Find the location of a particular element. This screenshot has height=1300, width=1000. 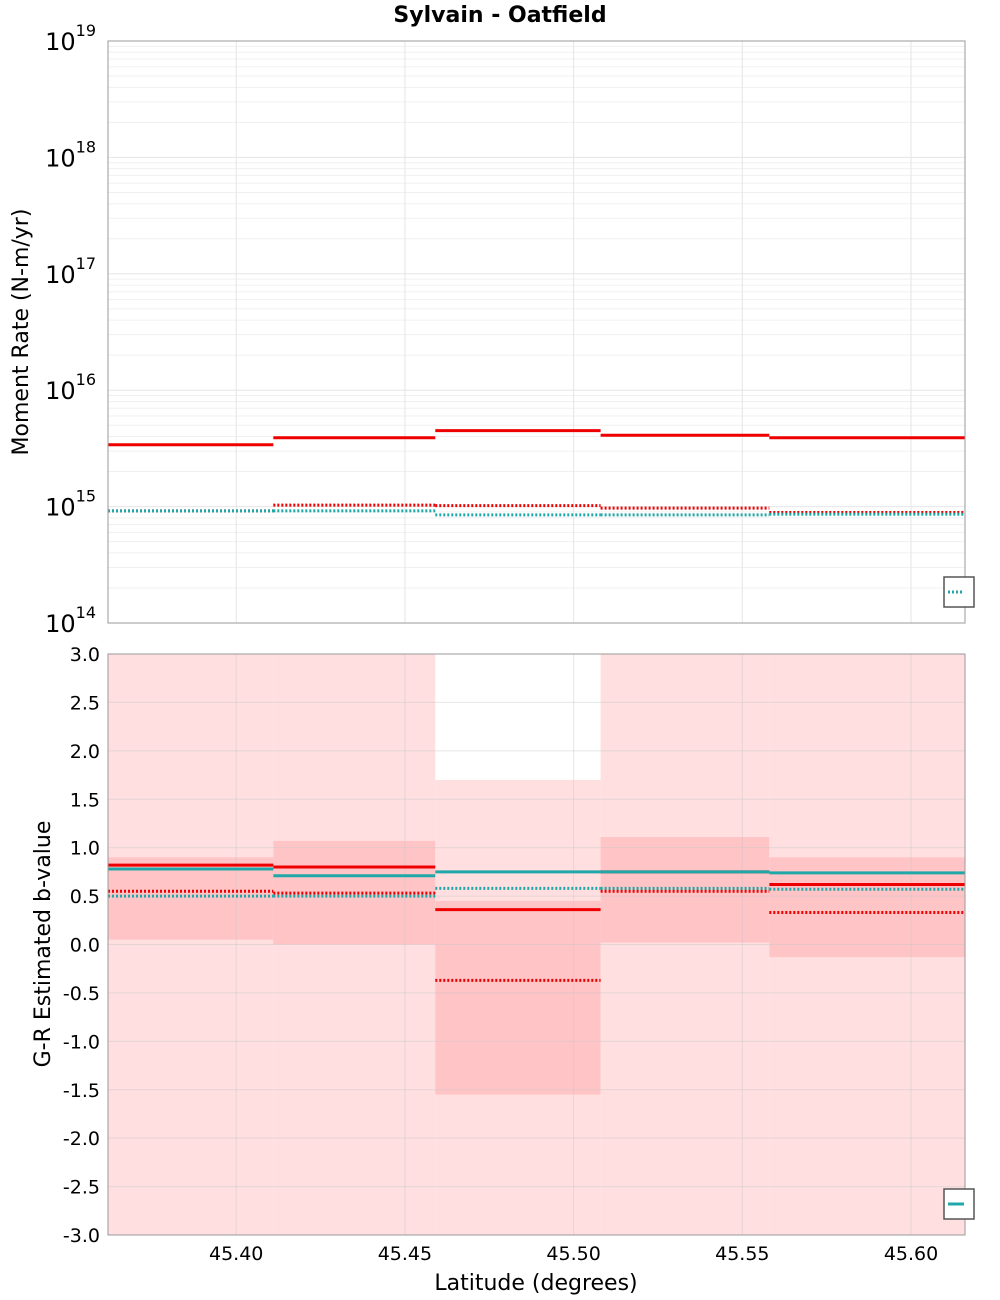

b-value-y-tick-label: -2.0 is located at coordinates (81, 1139).